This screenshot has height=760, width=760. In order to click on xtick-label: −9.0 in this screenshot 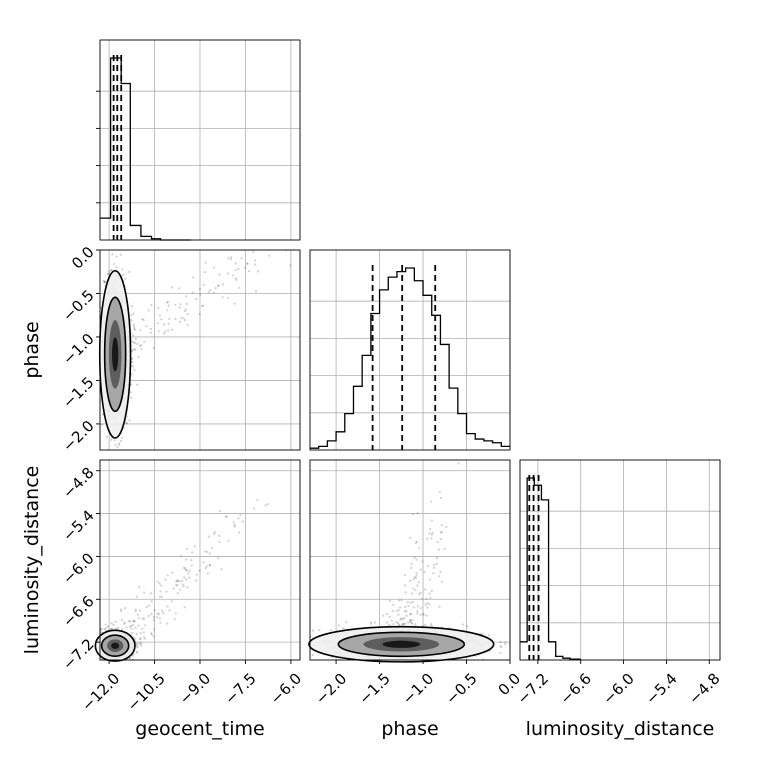, I will do `click(195, 689)`.